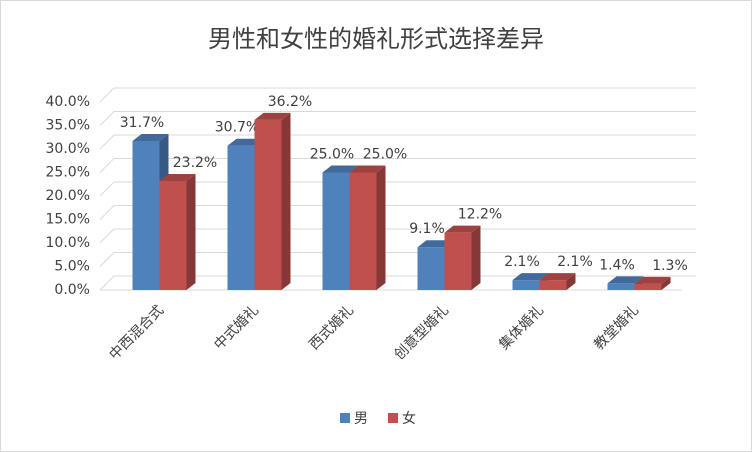 The height and width of the screenshot is (452, 752). I want to click on y-tick-label: 0.0%, so click(72, 290).